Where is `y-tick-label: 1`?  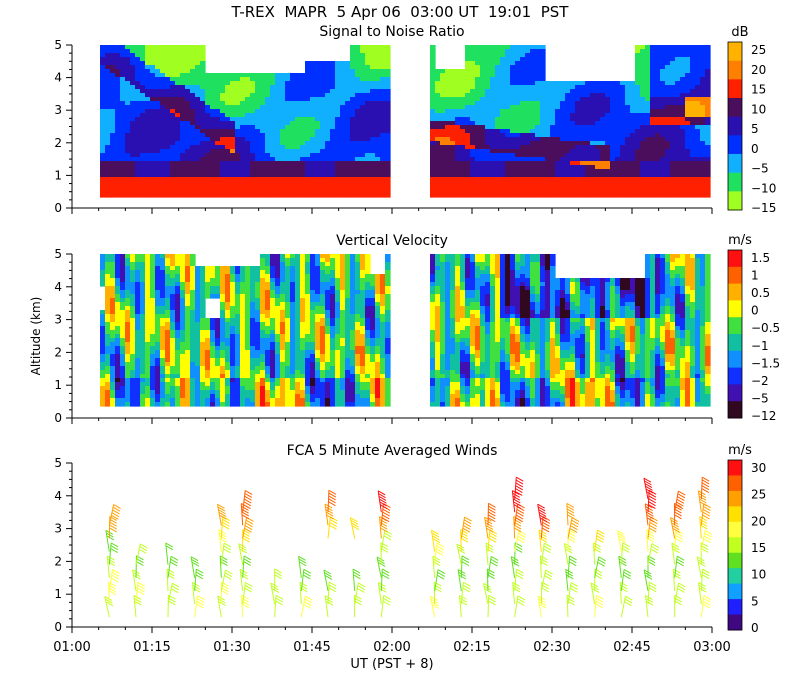
y-tick-label: 1 is located at coordinates (58, 175).